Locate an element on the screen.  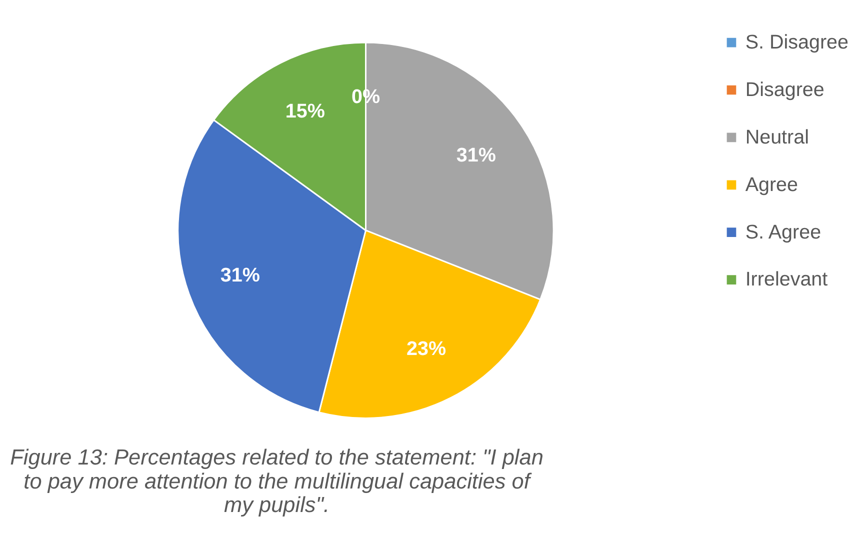
legend-label: S. Agree is located at coordinates (783, 232).